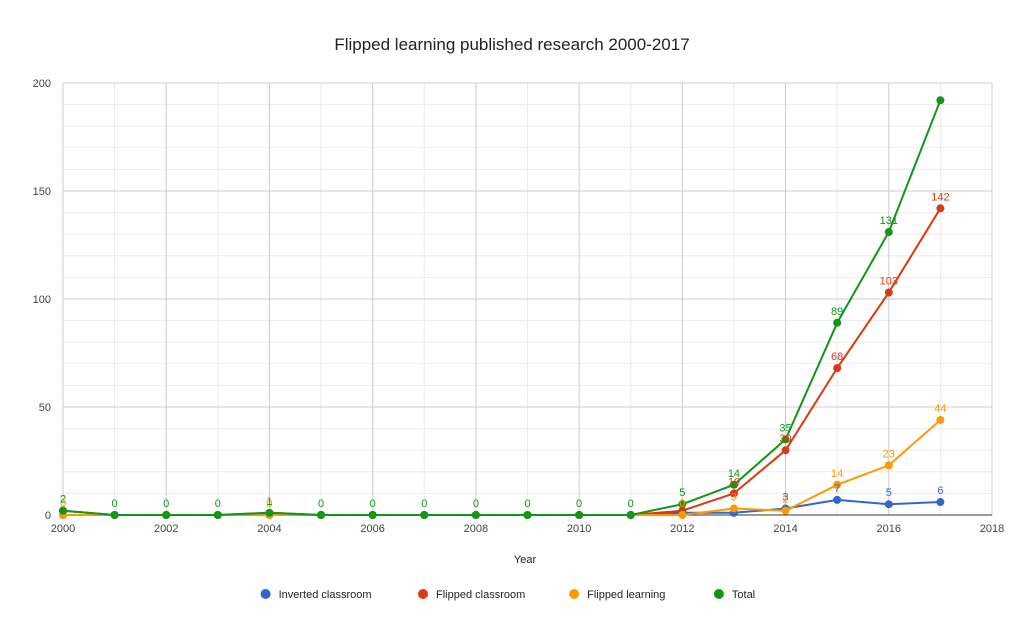 The height and width of the screenshot is (633, 1024). I want to click on data-label-flipped-learning: 23, so click(889, 454).